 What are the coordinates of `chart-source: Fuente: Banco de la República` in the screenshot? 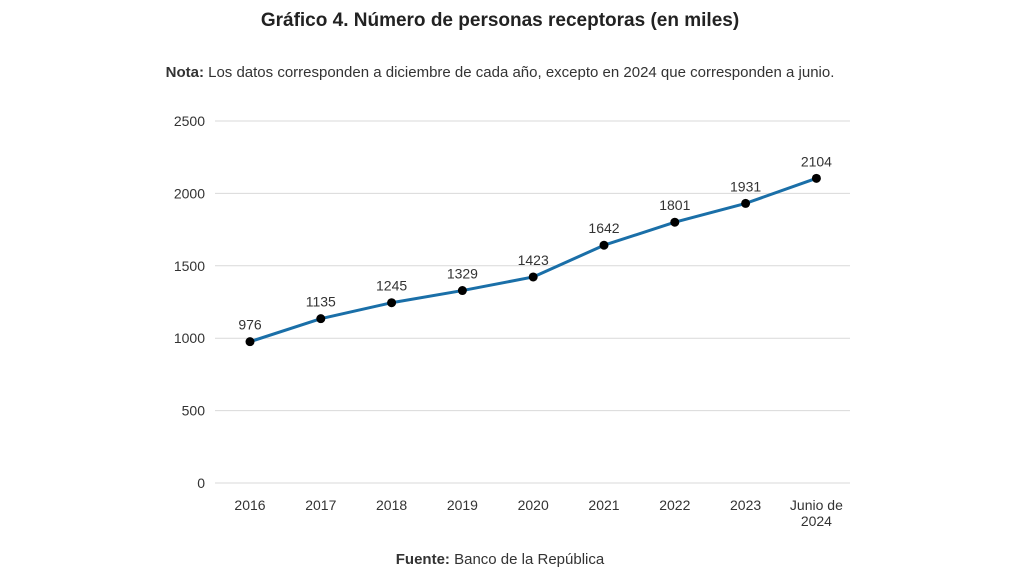 It's located at (500, 559).